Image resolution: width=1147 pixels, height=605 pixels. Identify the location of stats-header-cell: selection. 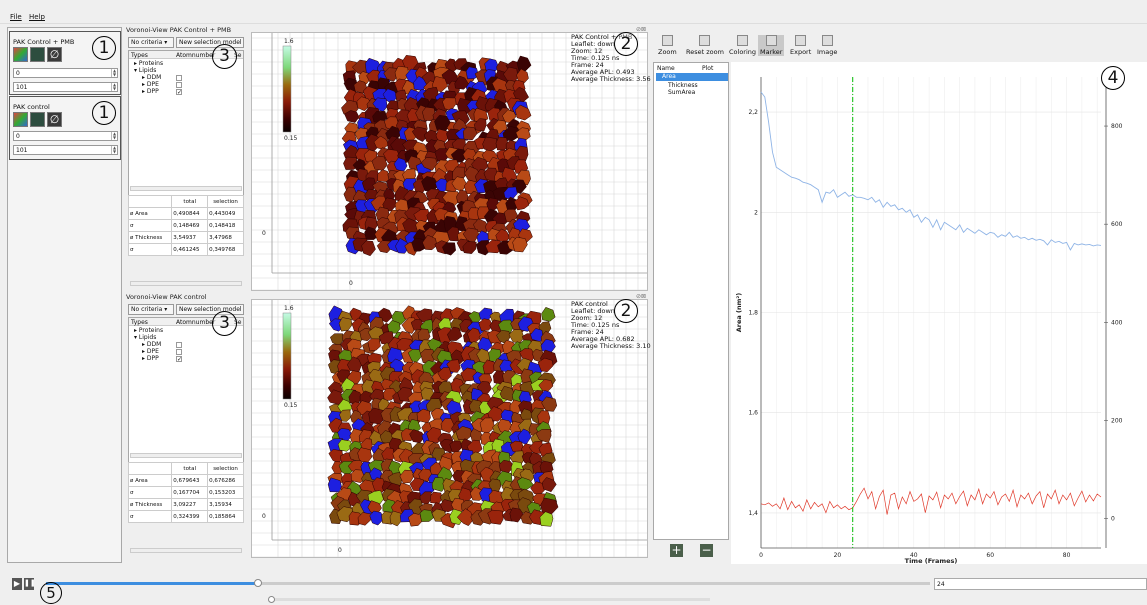
(225, 468).